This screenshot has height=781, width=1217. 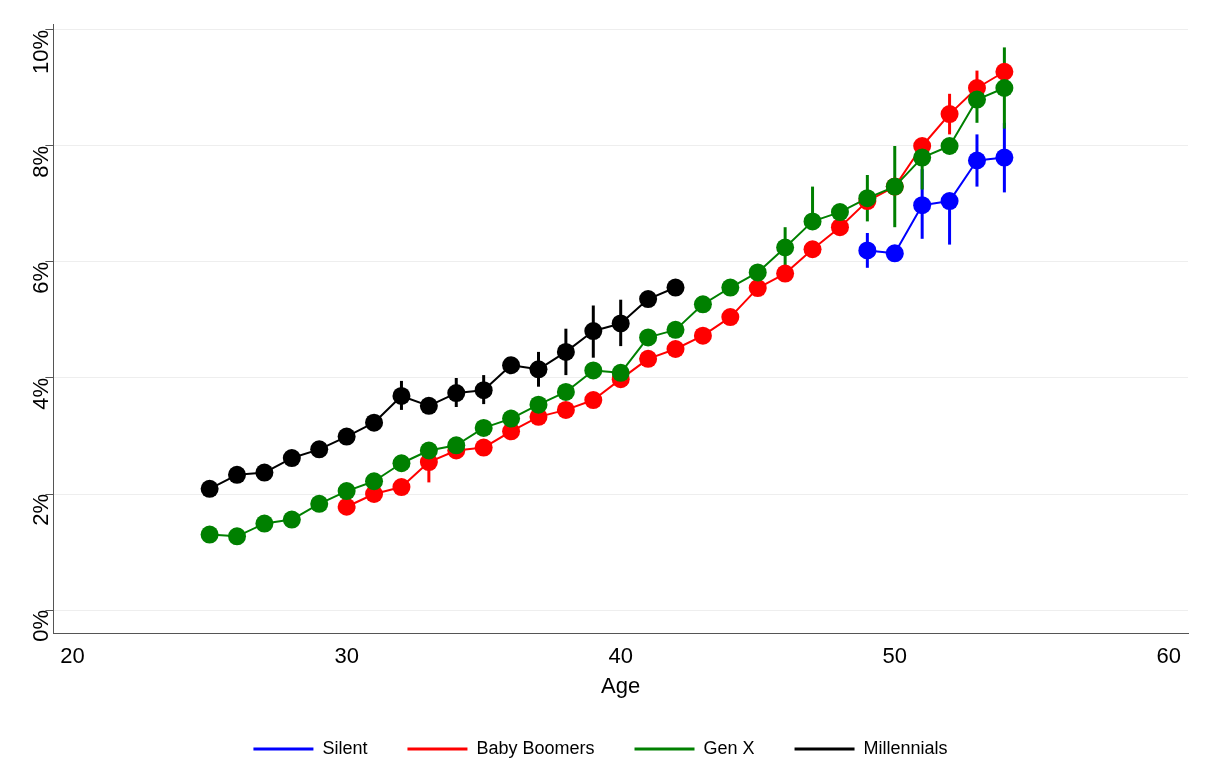 I want to click on x-tick-label: 20, so click(x=72, y=656).